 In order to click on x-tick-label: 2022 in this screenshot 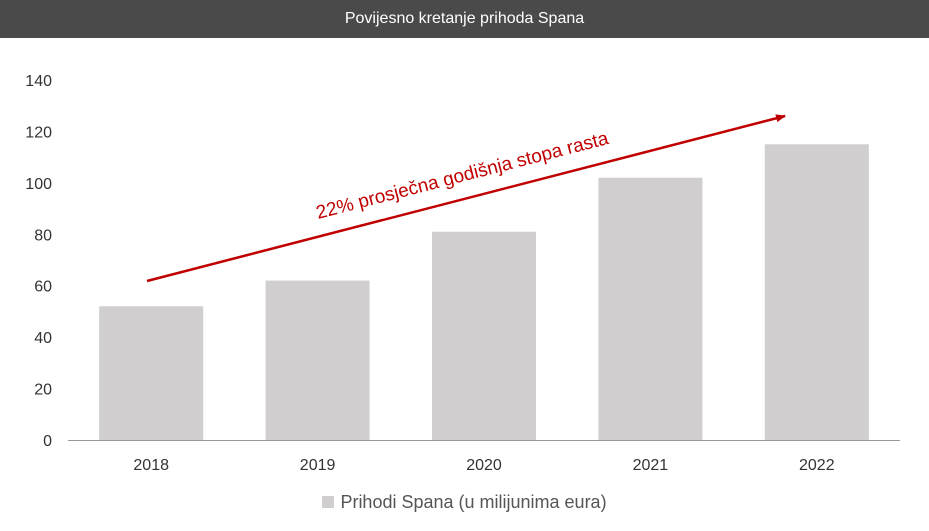, I will do `click(817, 465)`.